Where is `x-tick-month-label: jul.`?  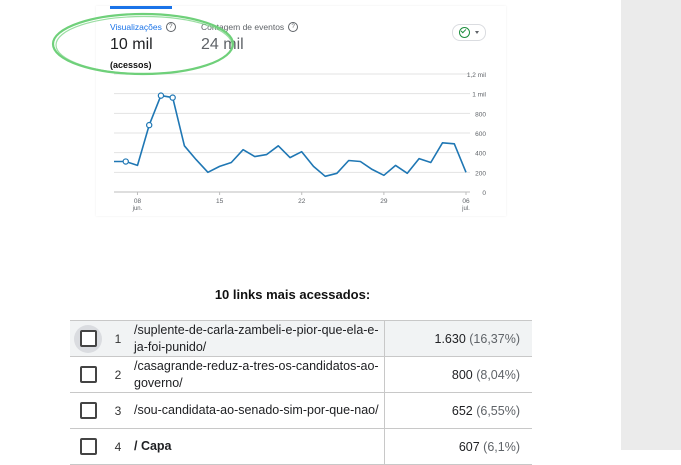 x-tick-month-label: jul. is located at coordinates (465, 209).